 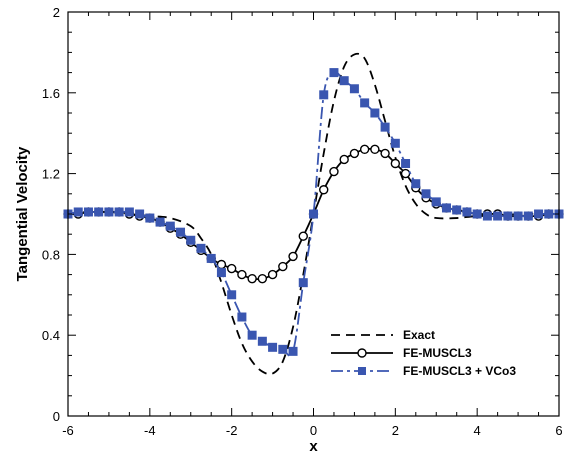 What do you see at coordinates (437, 353) in the screenshot?
I see `legend-label: FE-MUSCL3` at bounding box center [437, 353].